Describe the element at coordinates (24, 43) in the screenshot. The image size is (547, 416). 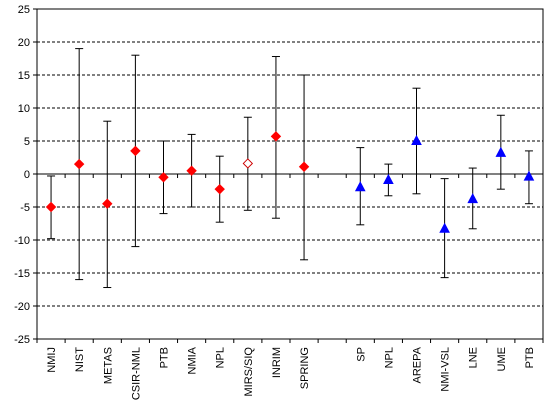
I see `y-tick-label: 20` at that location.